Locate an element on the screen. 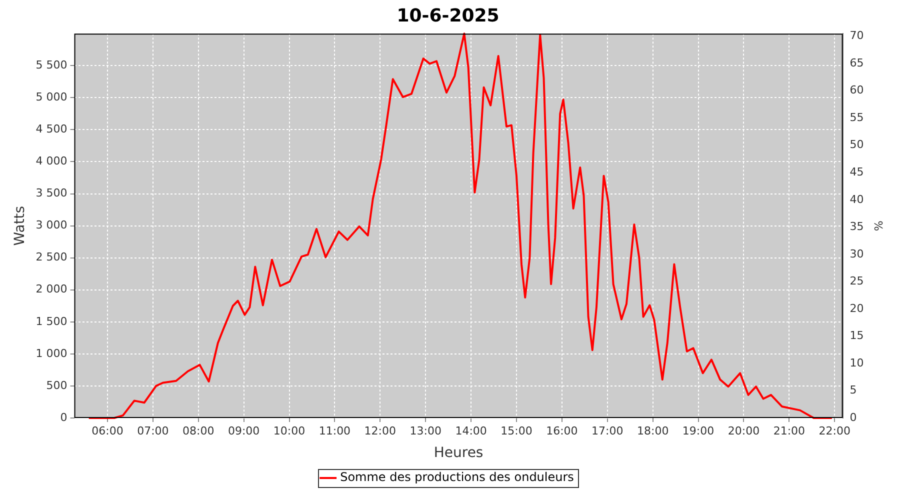 The height and width of the screenshot is (500, 900). y2-axis-title: % is located at coordinates (878, 226).